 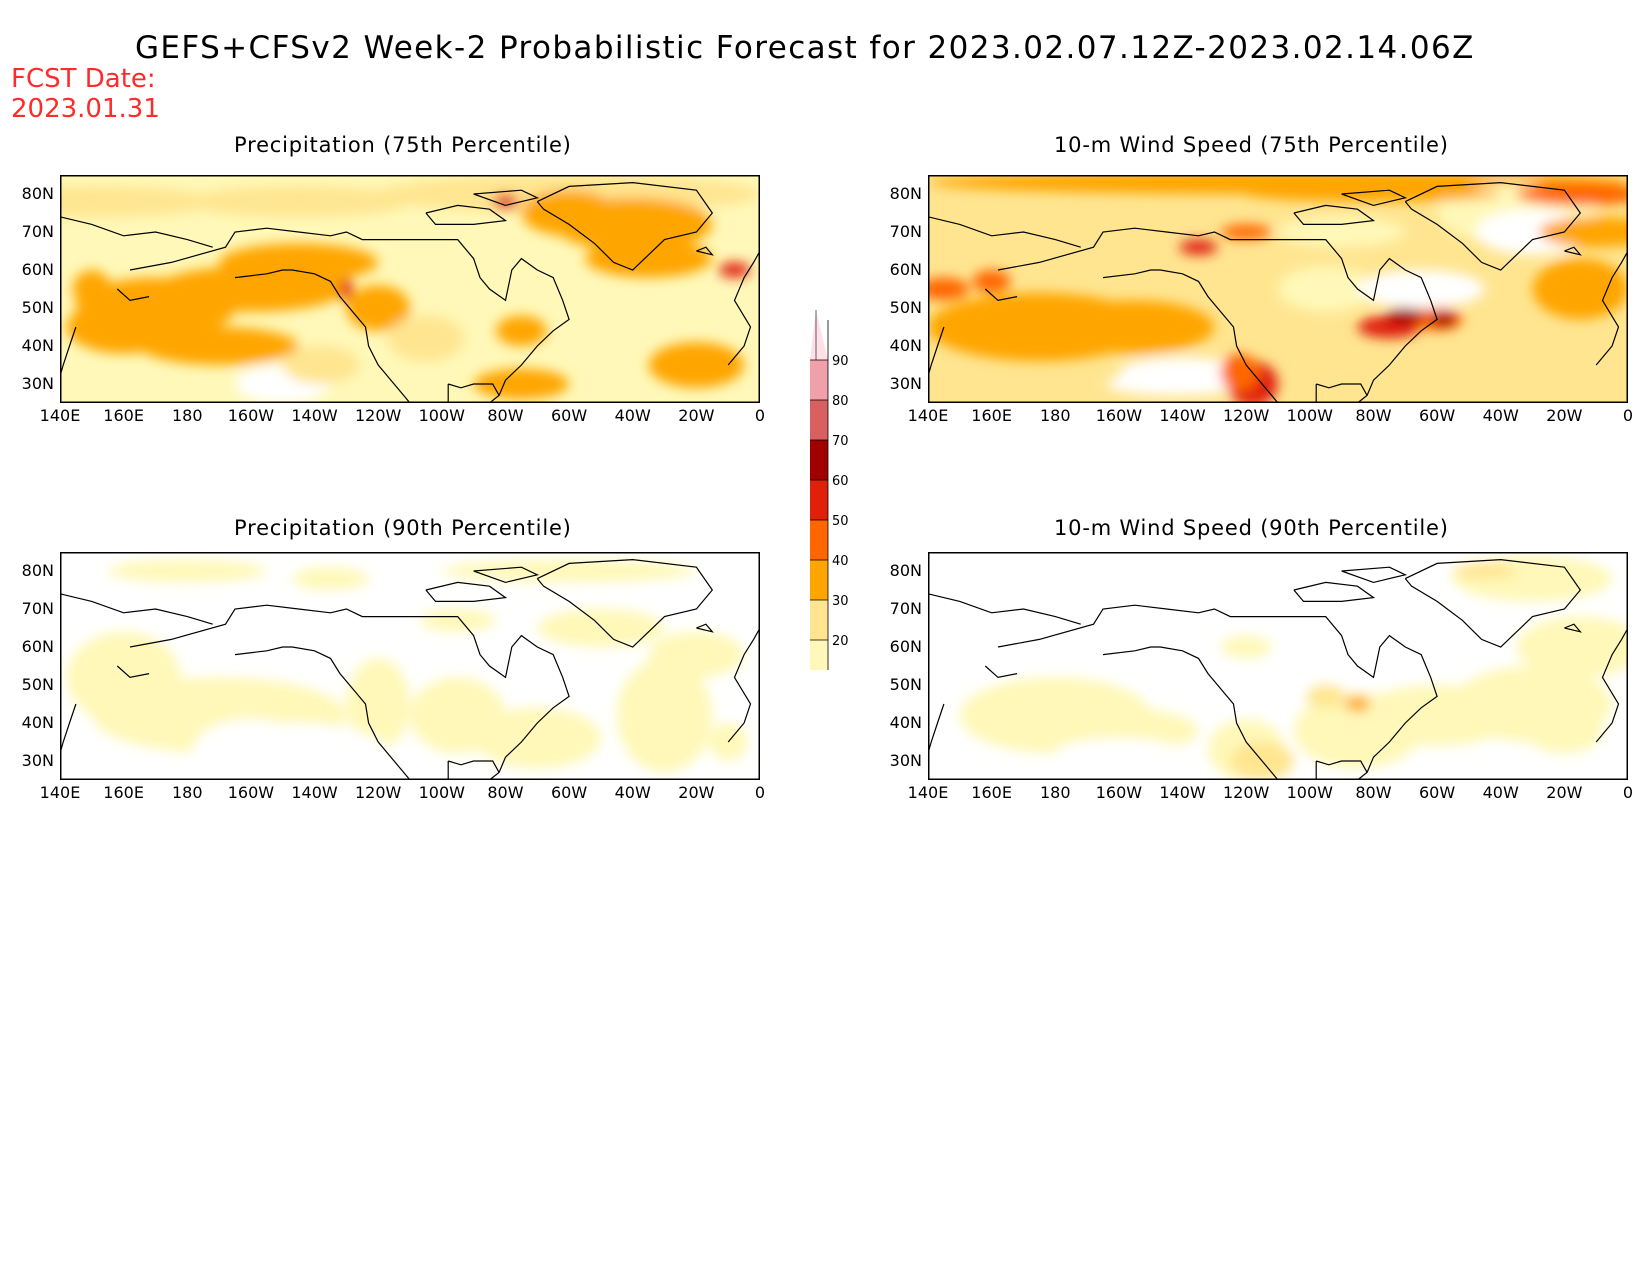 I want to click on lon-tick-label: 100W, so click(x=441, y=415).